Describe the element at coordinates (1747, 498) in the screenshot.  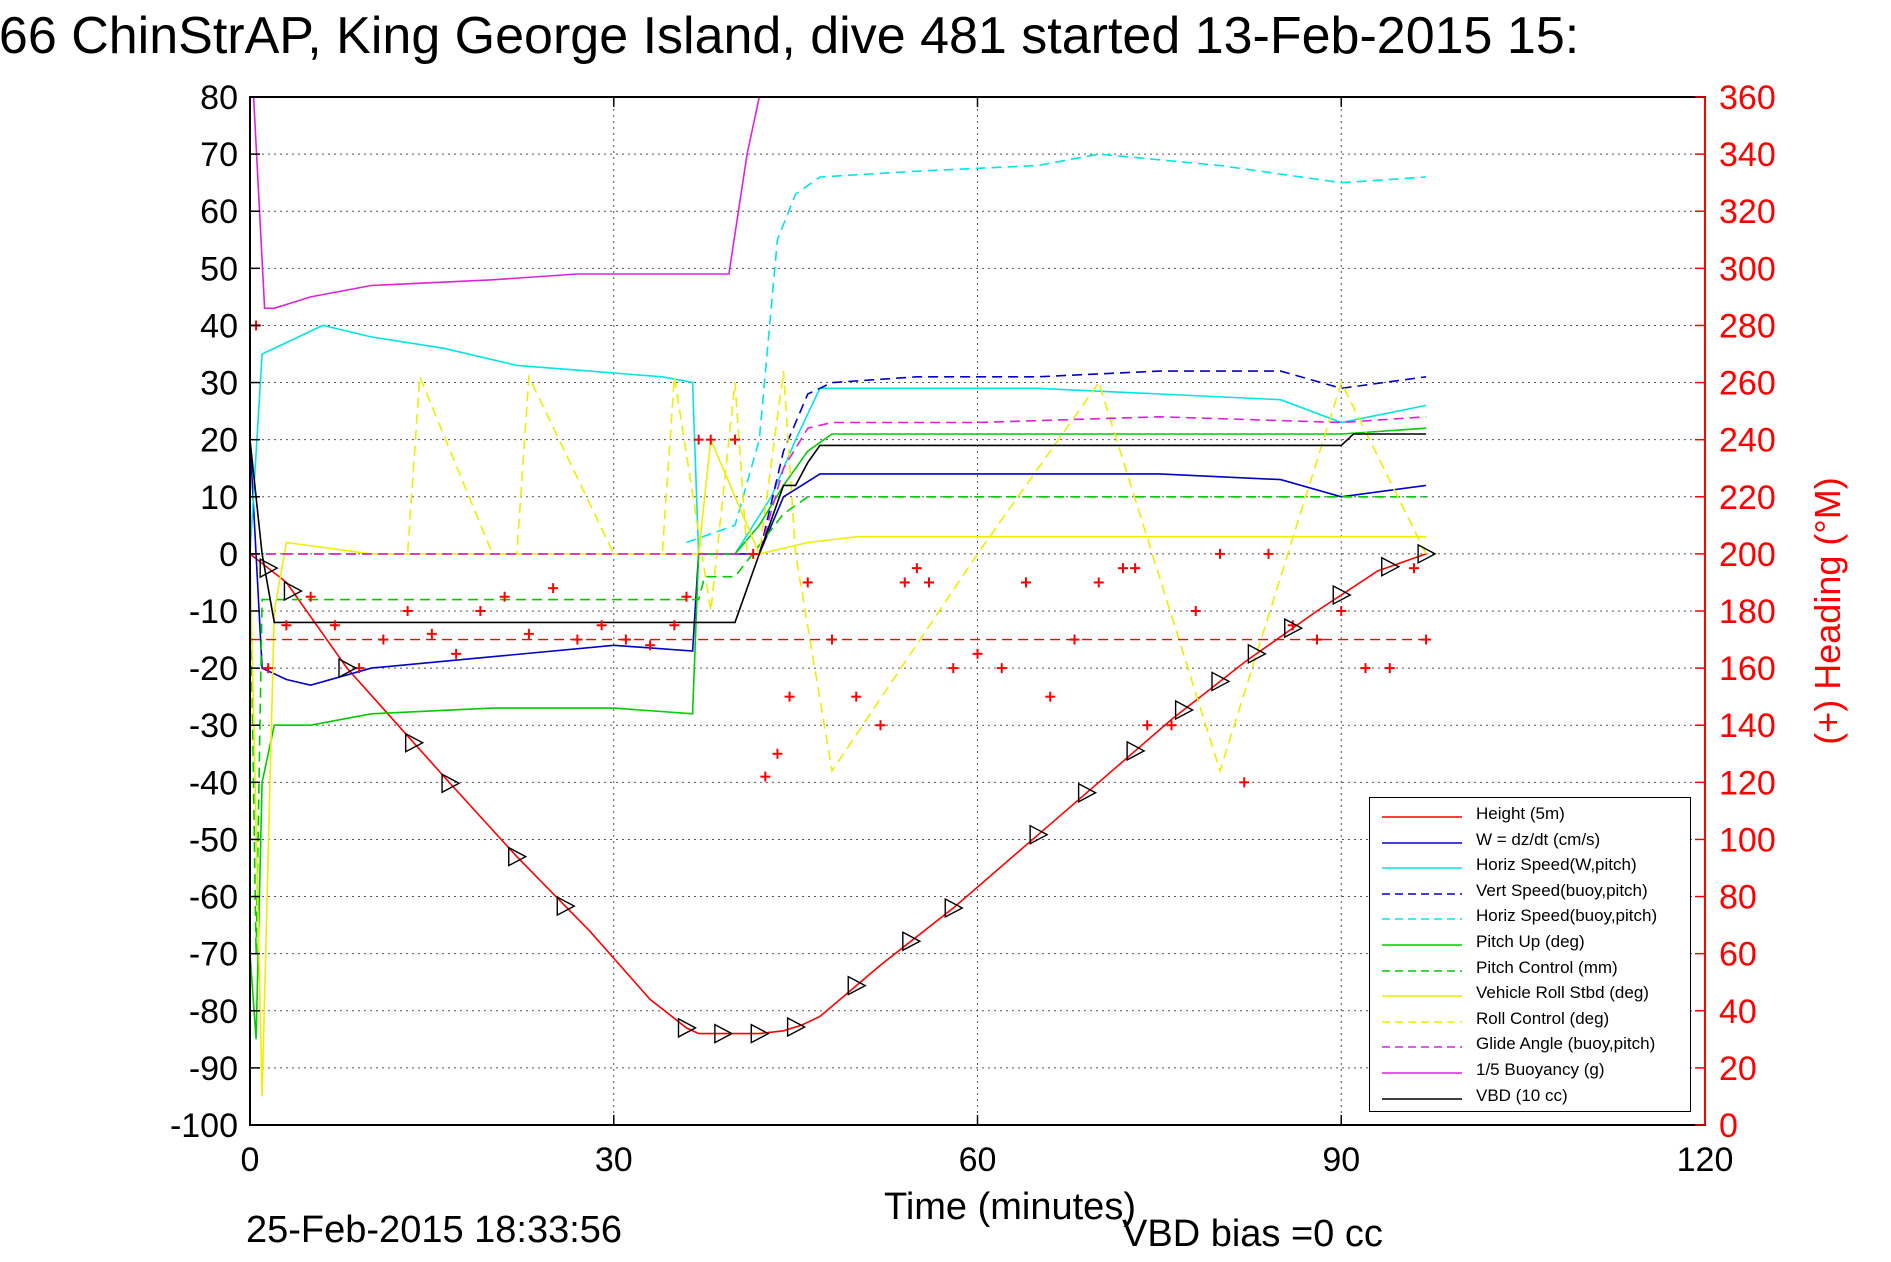
I see `y2-tick-label: 220` at that location.